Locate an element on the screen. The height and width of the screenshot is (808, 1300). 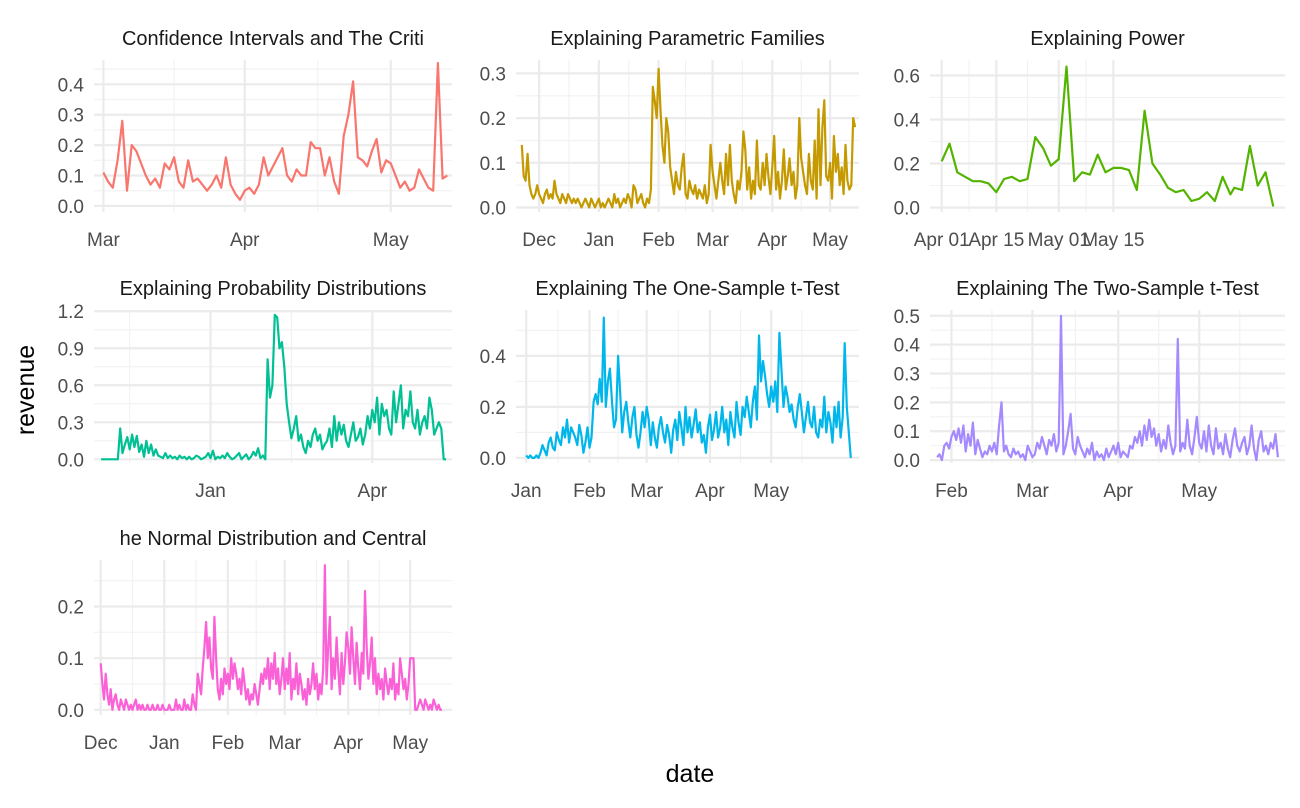
x-tick-label: May 01 is located at coordinates (1059, 240).